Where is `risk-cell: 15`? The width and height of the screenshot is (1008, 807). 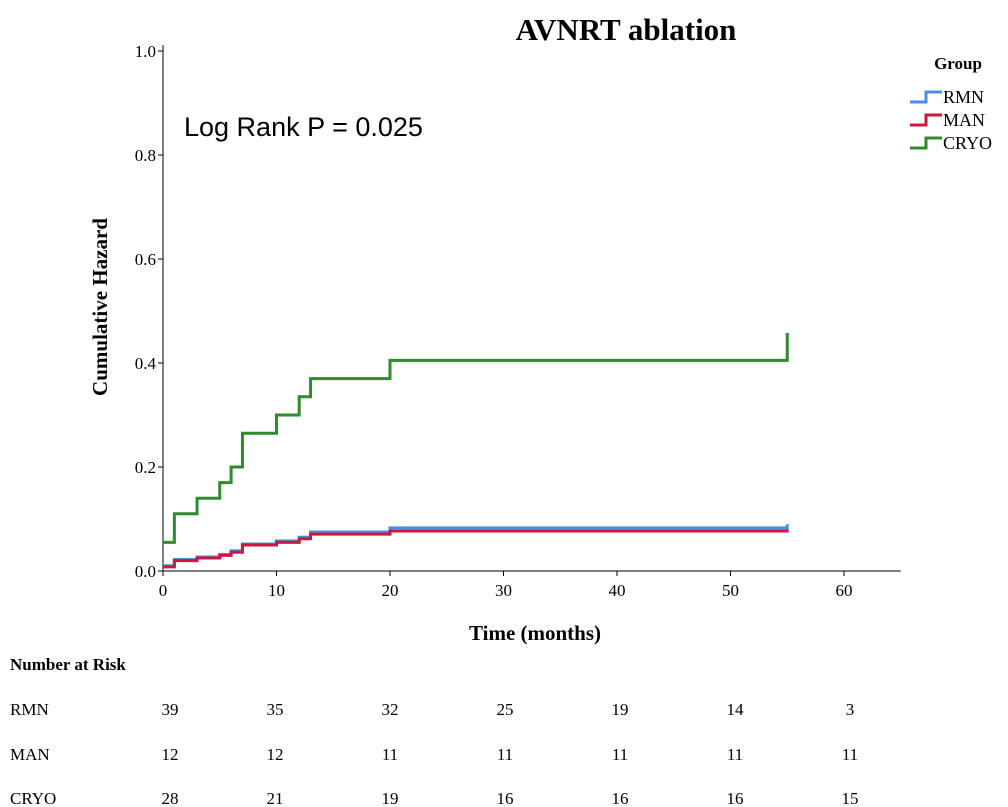
risk-cell: 15 is located at coordinates (850, 798).